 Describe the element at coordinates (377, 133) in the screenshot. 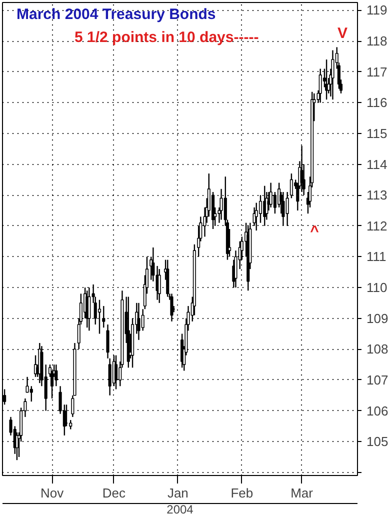

I see `y-tick-label: 115` at that location.